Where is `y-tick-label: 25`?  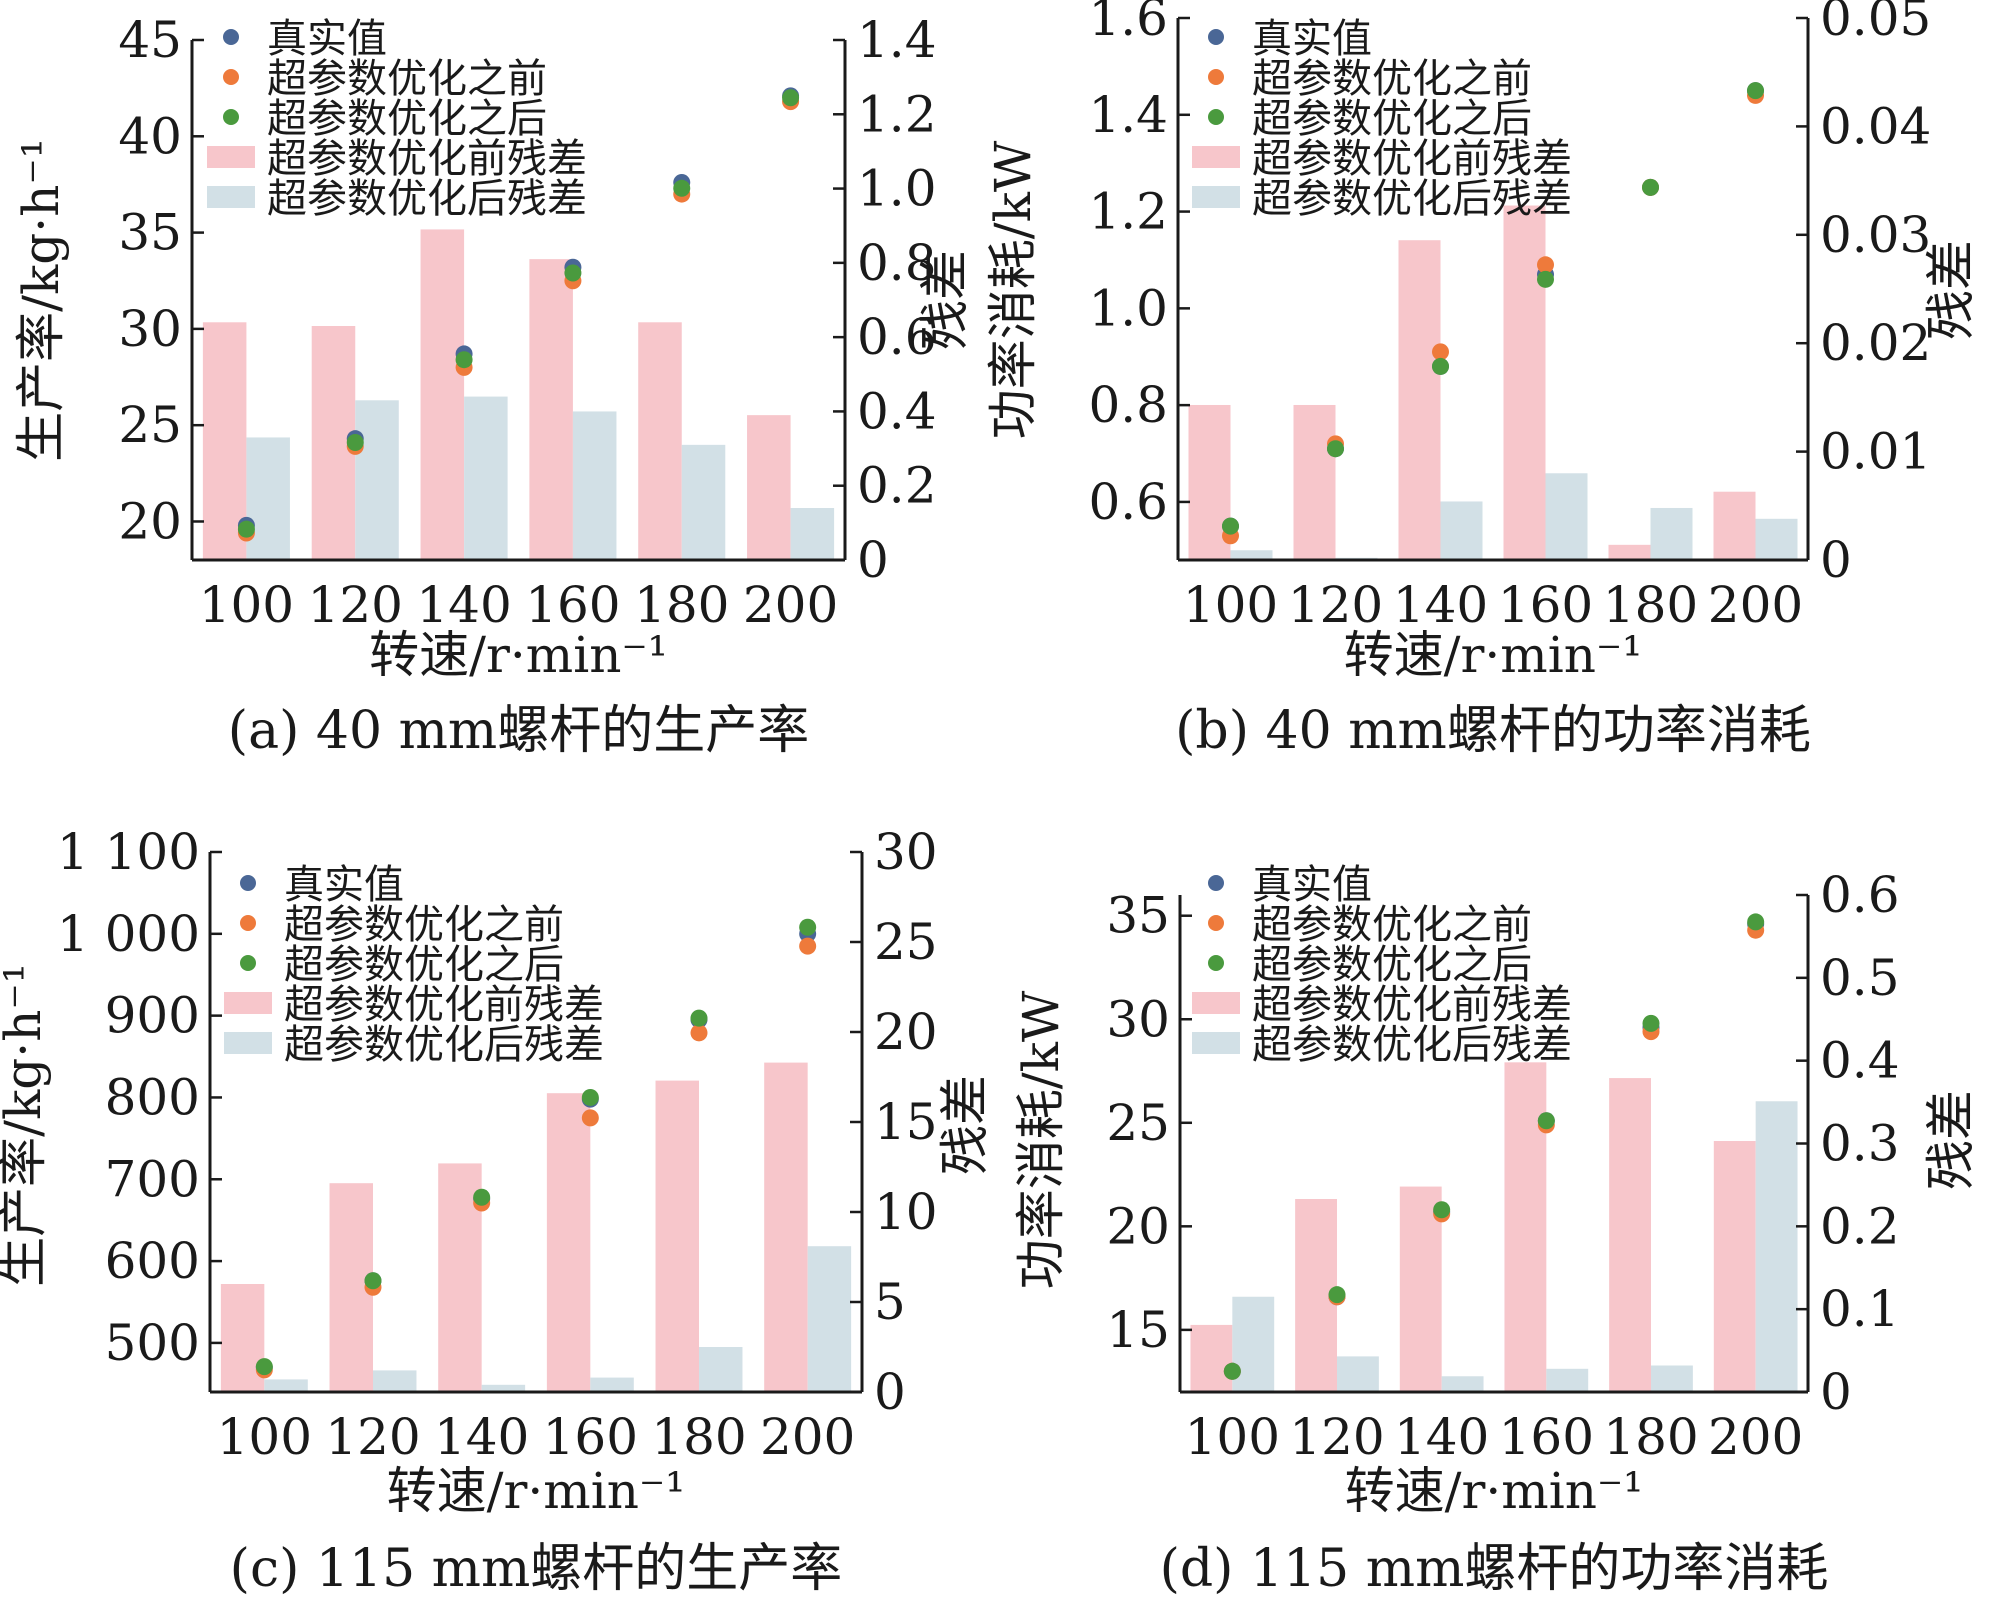 y-tick-label: 25 is located at coordinates (1138, 1123).